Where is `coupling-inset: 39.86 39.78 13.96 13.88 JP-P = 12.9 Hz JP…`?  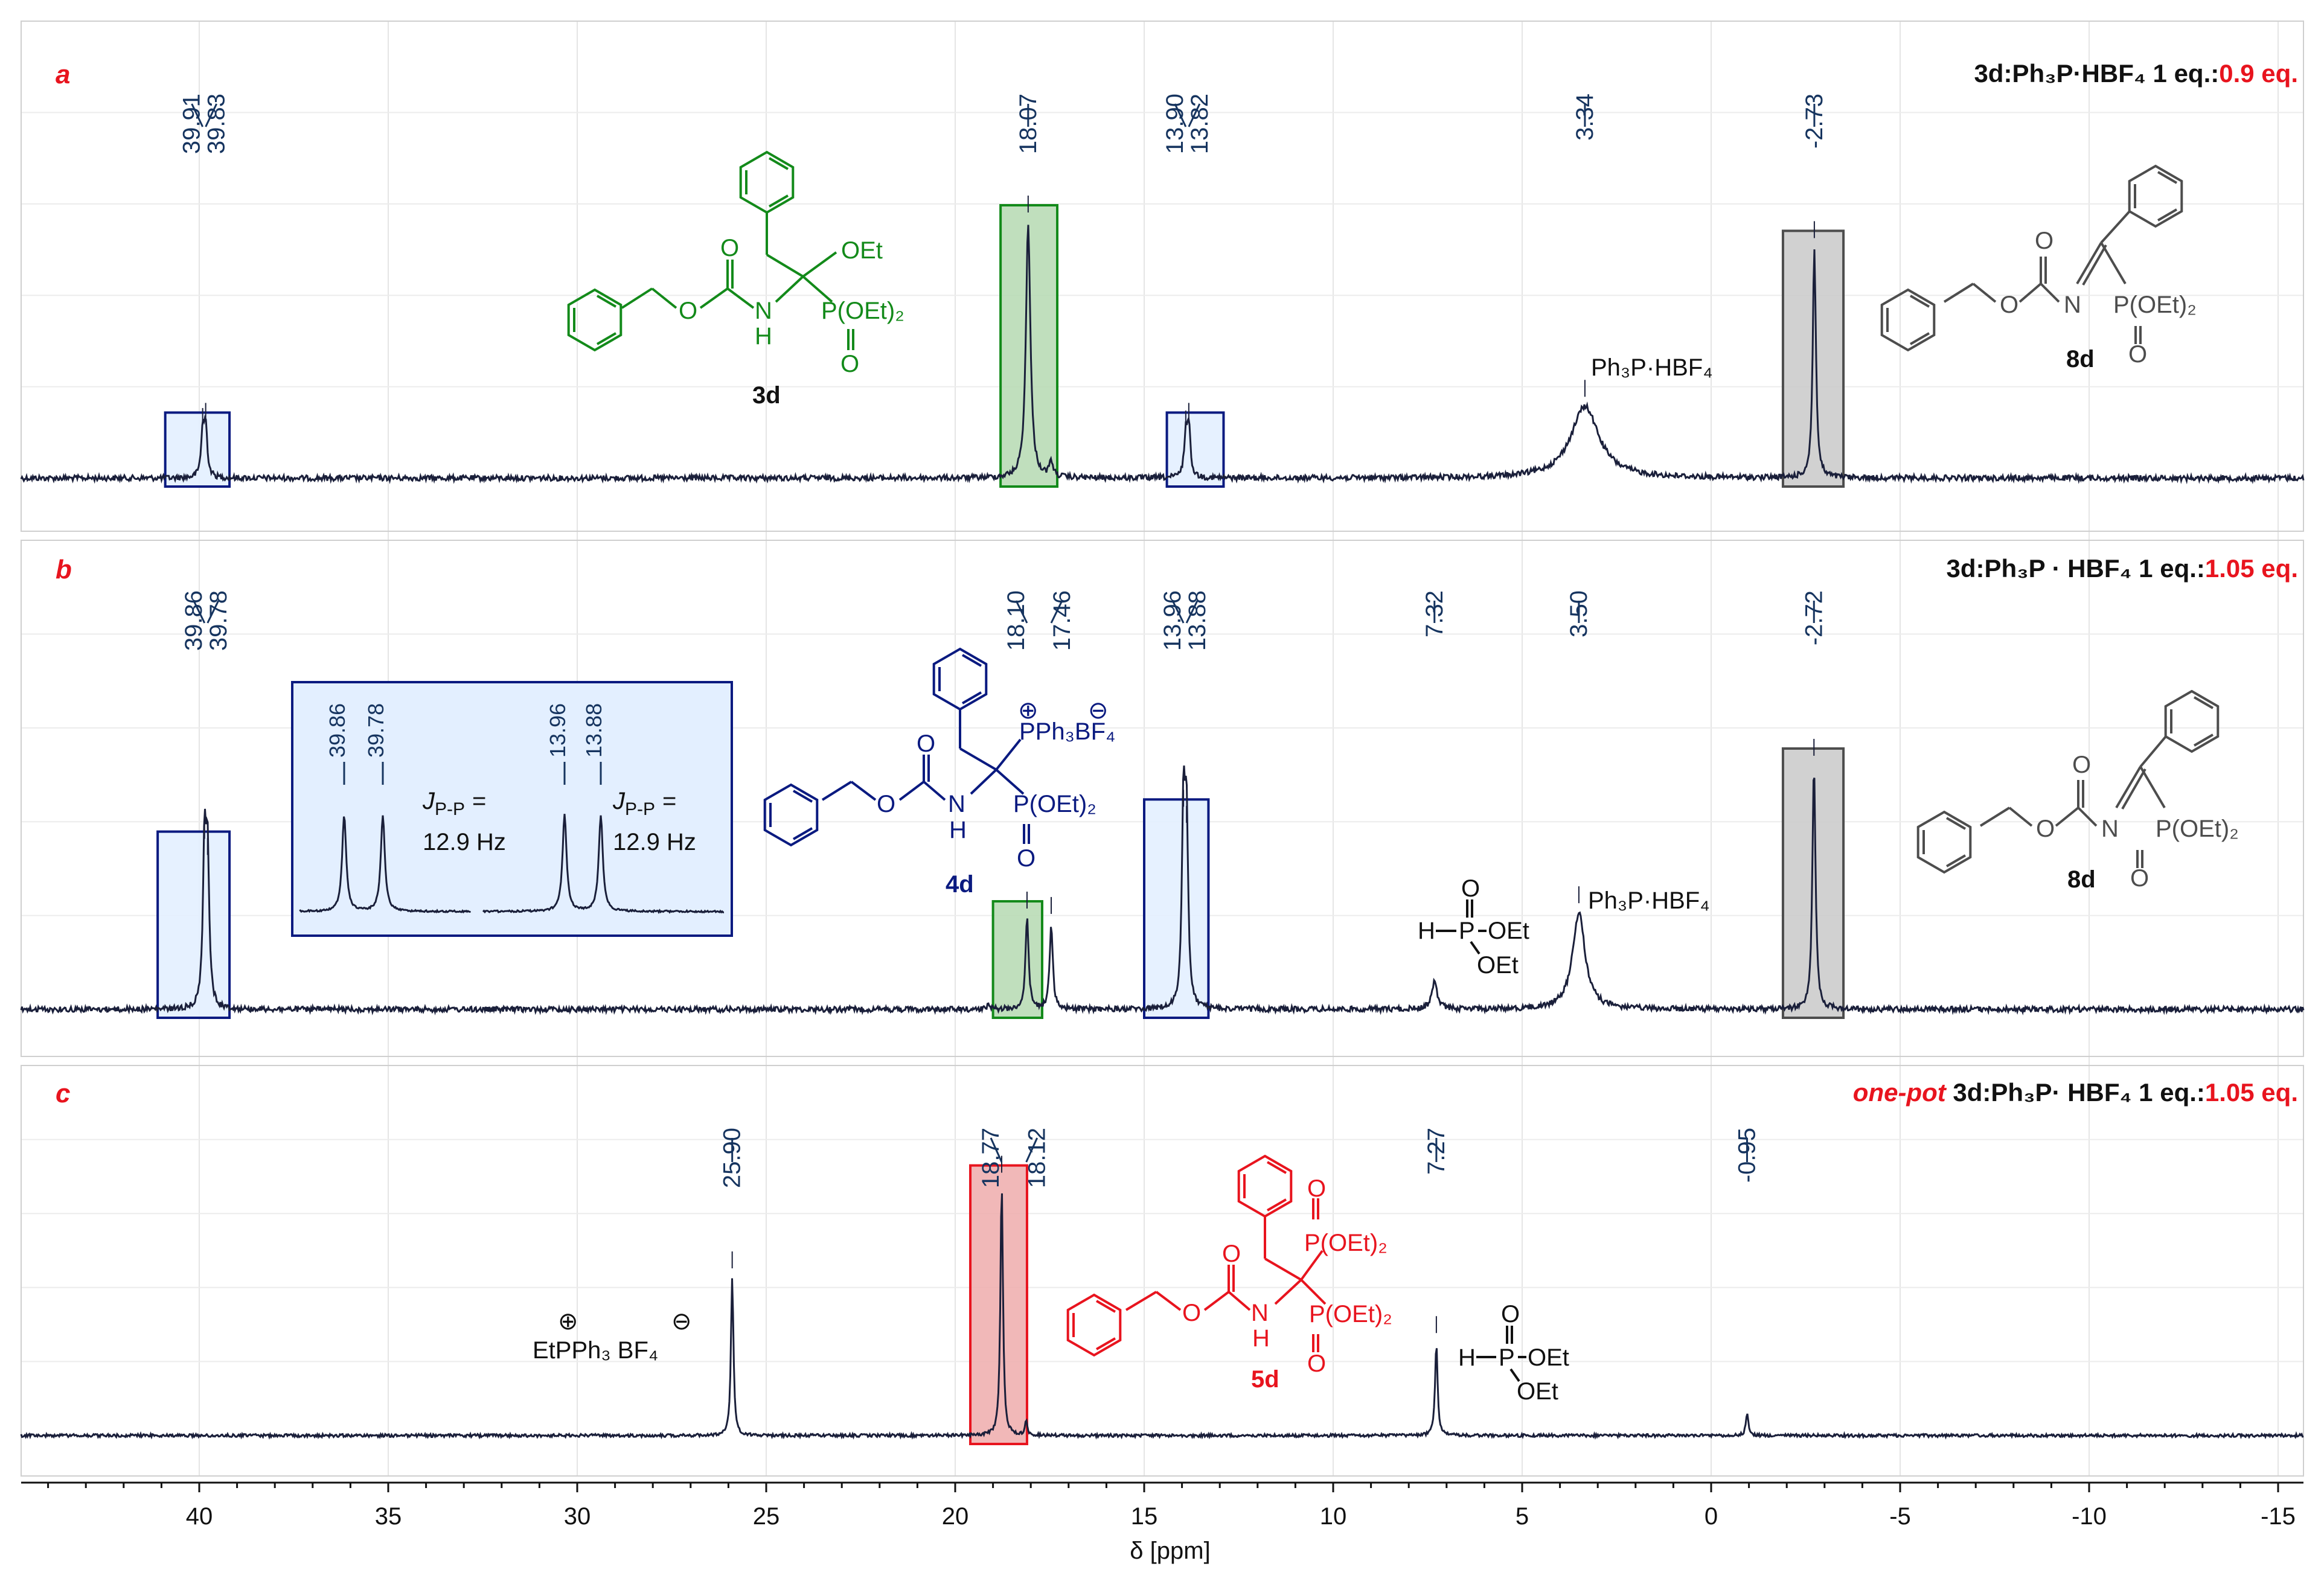 coupling-inset: 39.86 39.78 13.96 13.88 JP-P = 12.9 Hz JP… is located at coordinates (512, 809).